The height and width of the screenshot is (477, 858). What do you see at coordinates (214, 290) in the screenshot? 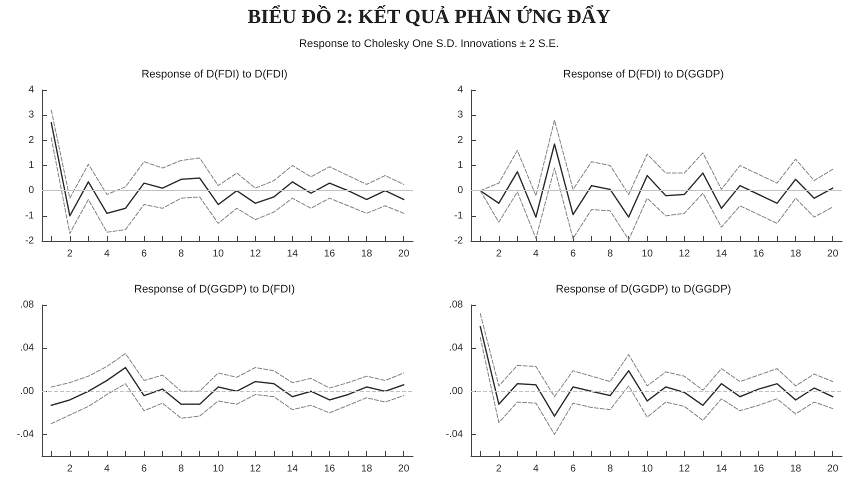
I see `chart-title: Response of D(GGDP) to D(FDI)` at bounding box center [214, 290].